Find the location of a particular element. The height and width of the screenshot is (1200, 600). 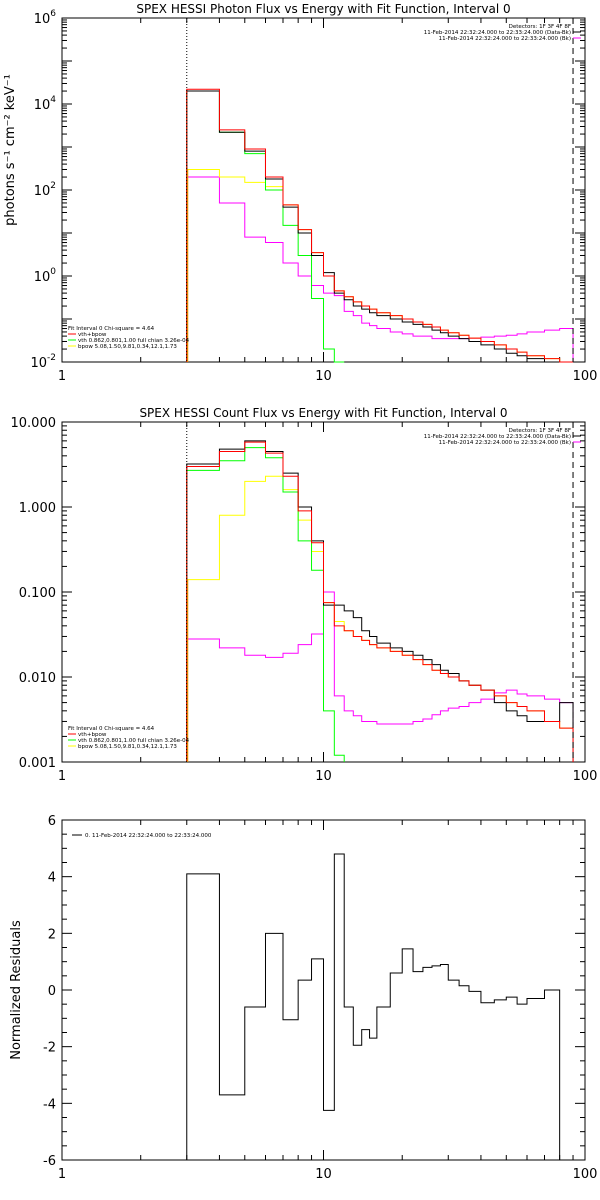

y-tick-label: 10⁰ is located at coordinates (45, 276).